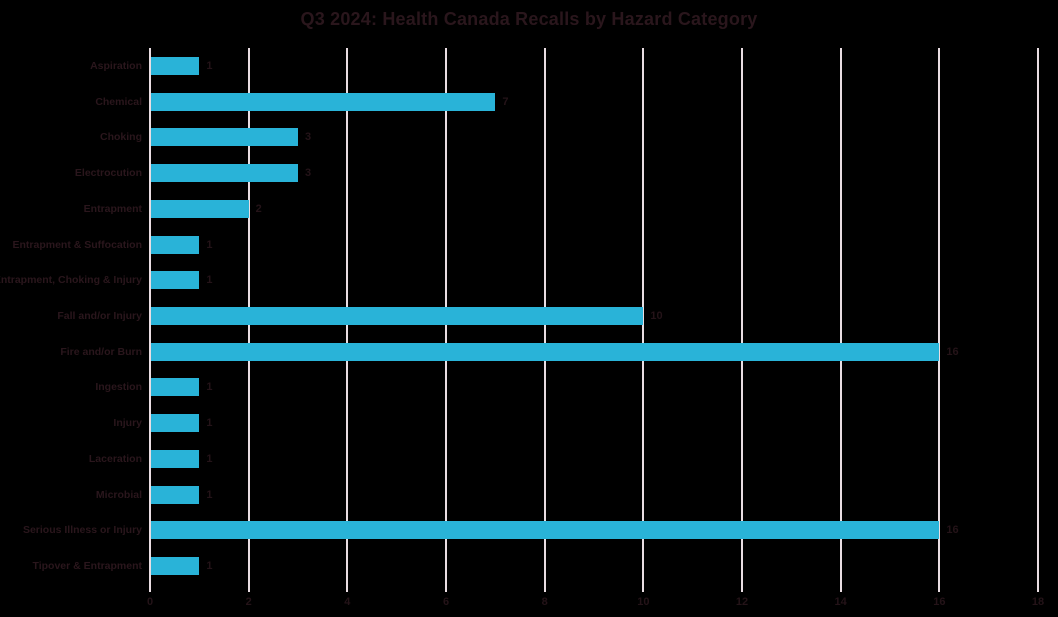  I want to click on category-label: Entrapment, Choking & Injury, so click(71, 280).